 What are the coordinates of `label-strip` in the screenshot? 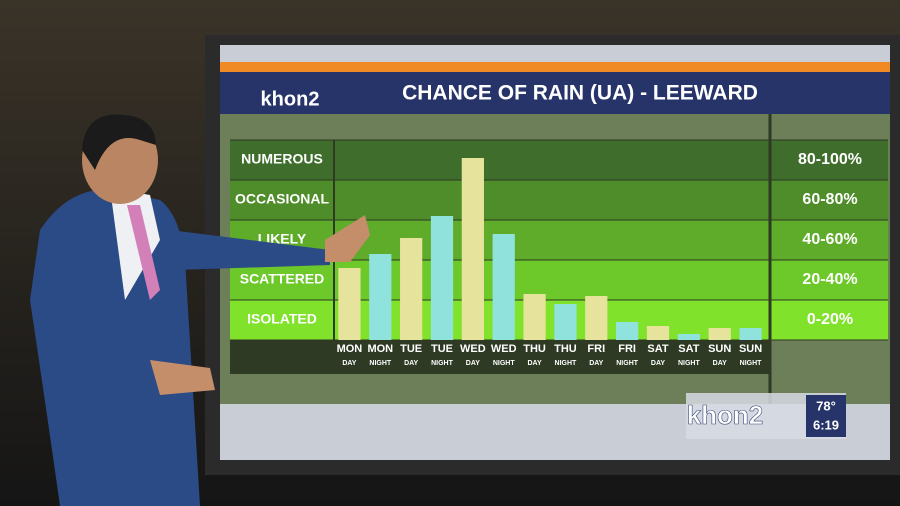 It's located at (500, 357).